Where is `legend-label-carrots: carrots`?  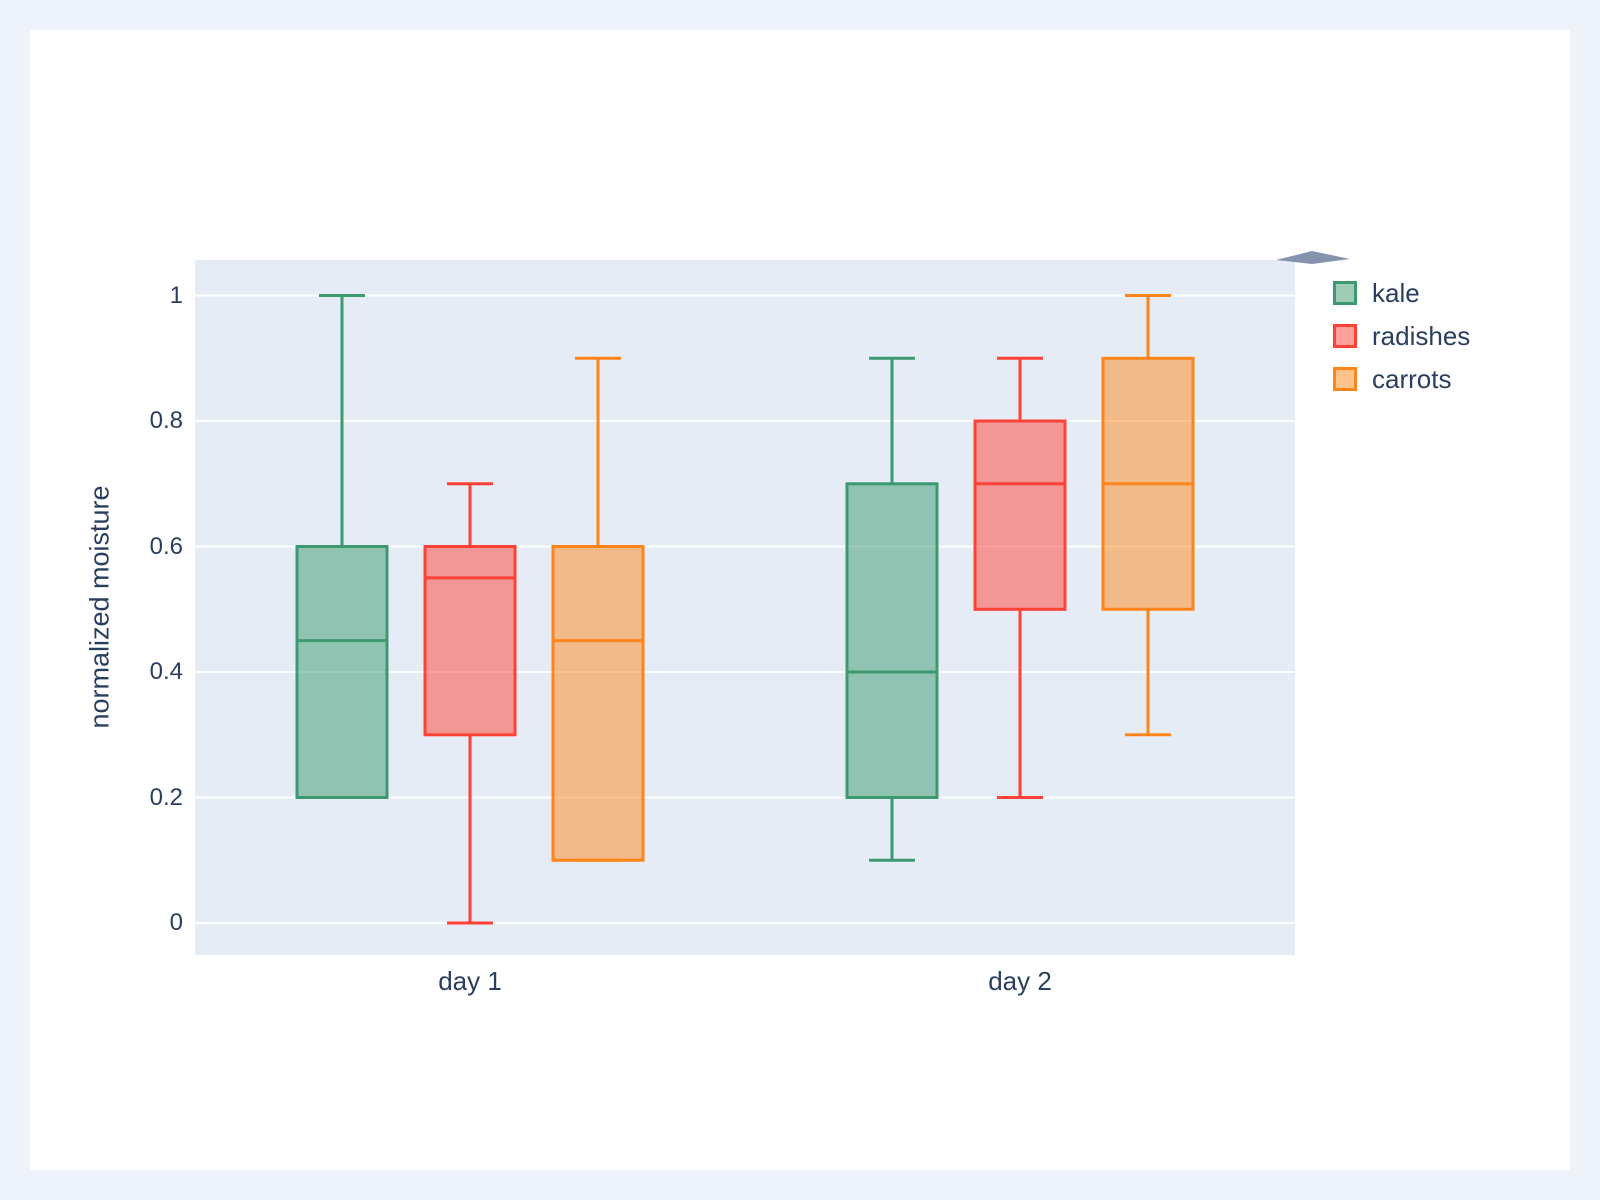
legend-label-carrots: carrots is located at coordinates (1412, 379).